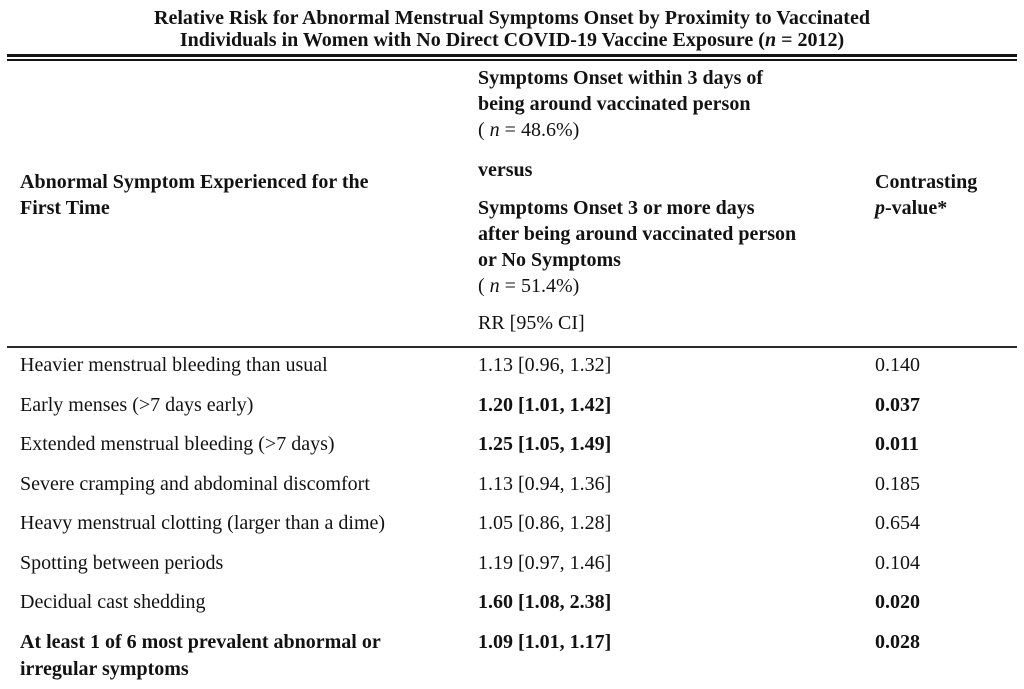 The image size is (1024, 689). Describe the element at coordinates (113, 602) in the screenshot. I see `cell-symptom: Decidual cast shedding` at that location.